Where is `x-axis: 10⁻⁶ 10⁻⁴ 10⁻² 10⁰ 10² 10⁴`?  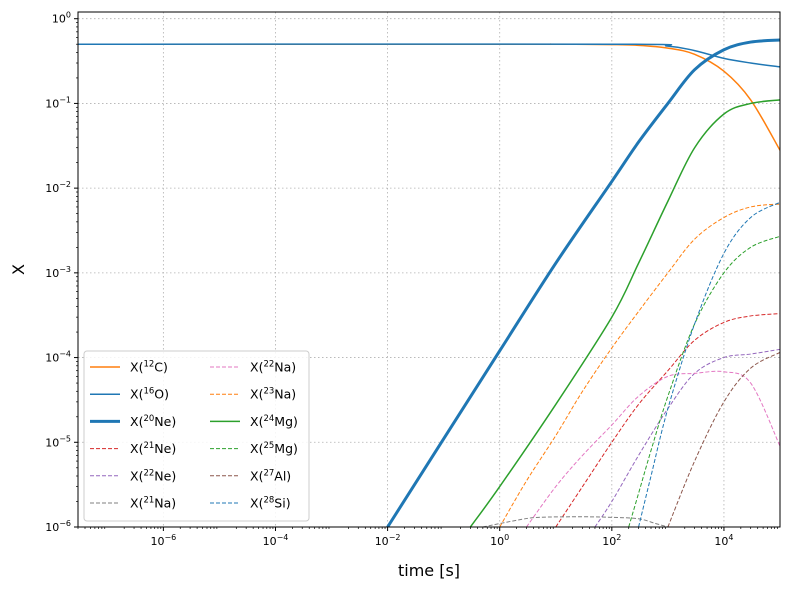 x-axis: 10⁻⁶ 10⁻⁴ 10⁻² 10⁰ 10² 10⁴ is located at coordinates (427, 537).